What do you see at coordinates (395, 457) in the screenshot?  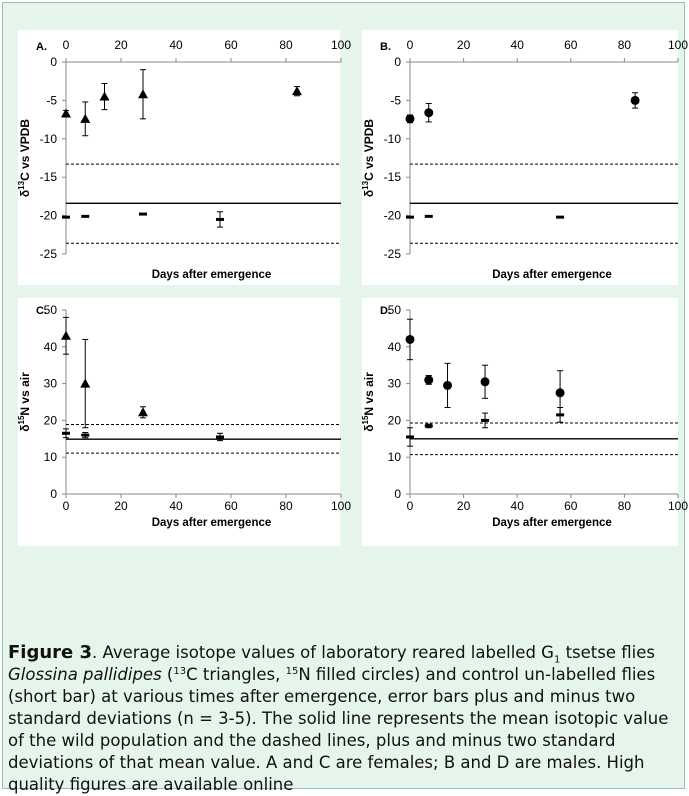 I see `y-tick-label: 10` at bounding box center [395, 457].